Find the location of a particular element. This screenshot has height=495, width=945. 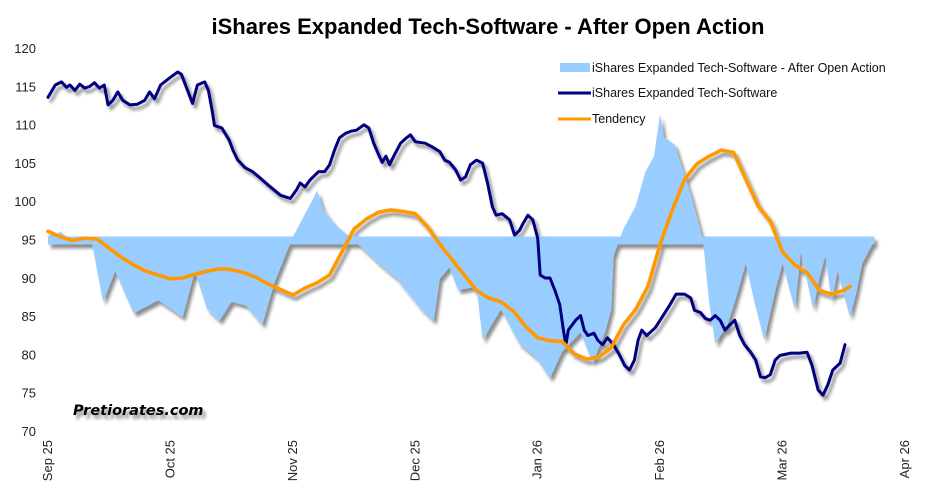

watermark: Pretiorates.com is located at coordinates (138, 411).